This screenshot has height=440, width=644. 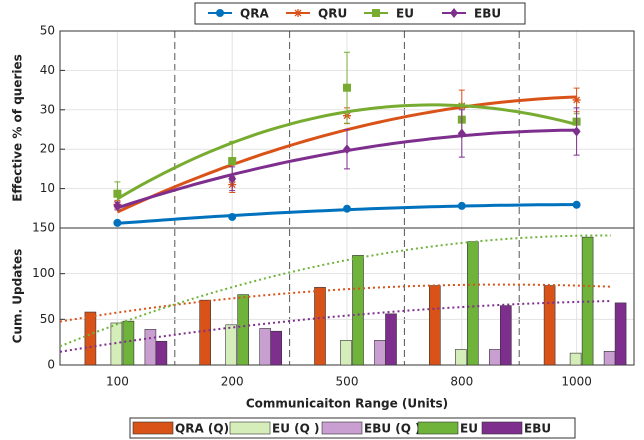 I want to click on y-tick-label: 30, so click(x=47, y=109).